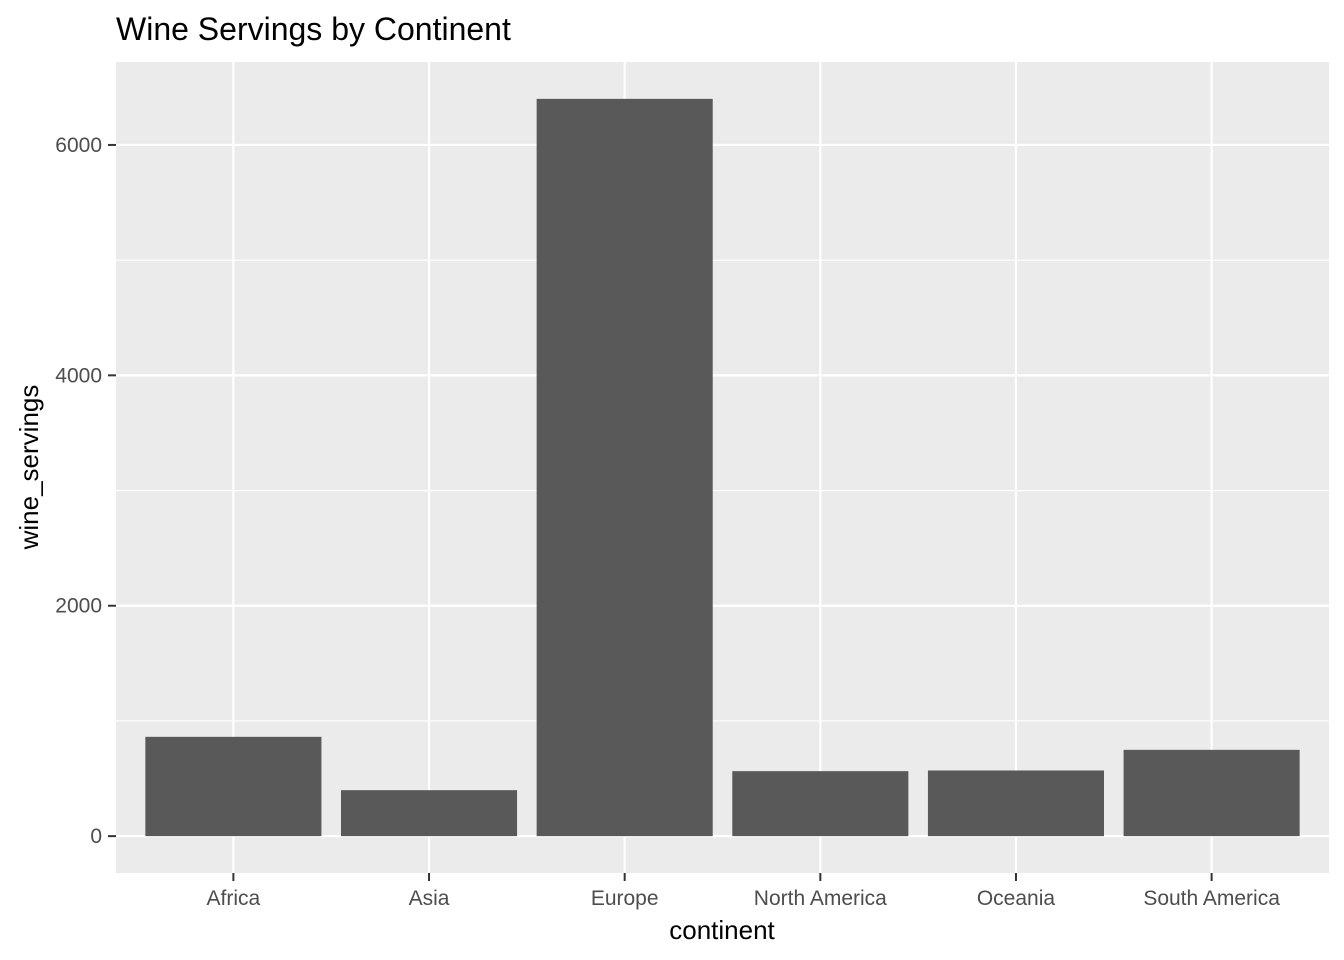 The image size is (1344, 960). Describe the element at coordinates (722, 930) in the screenshot. I see `x-axis-title: continent` at that location.